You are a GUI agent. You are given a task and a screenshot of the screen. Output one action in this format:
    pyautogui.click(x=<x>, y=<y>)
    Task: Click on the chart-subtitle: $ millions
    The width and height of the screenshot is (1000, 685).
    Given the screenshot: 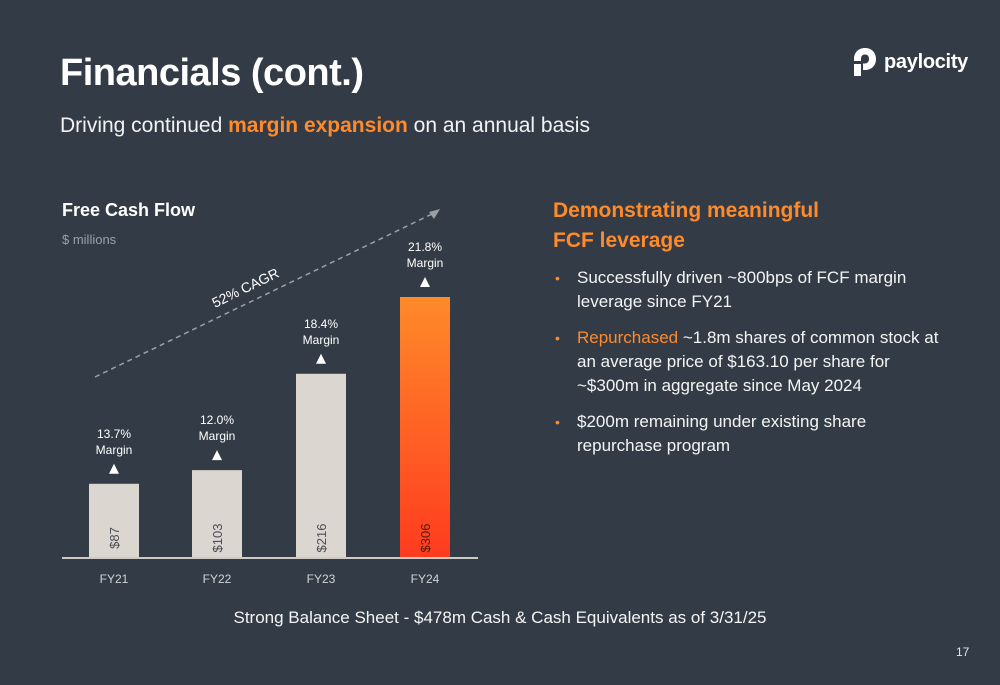 What is the action you would take?
    pyautogui.click(x=89, y=239)
    